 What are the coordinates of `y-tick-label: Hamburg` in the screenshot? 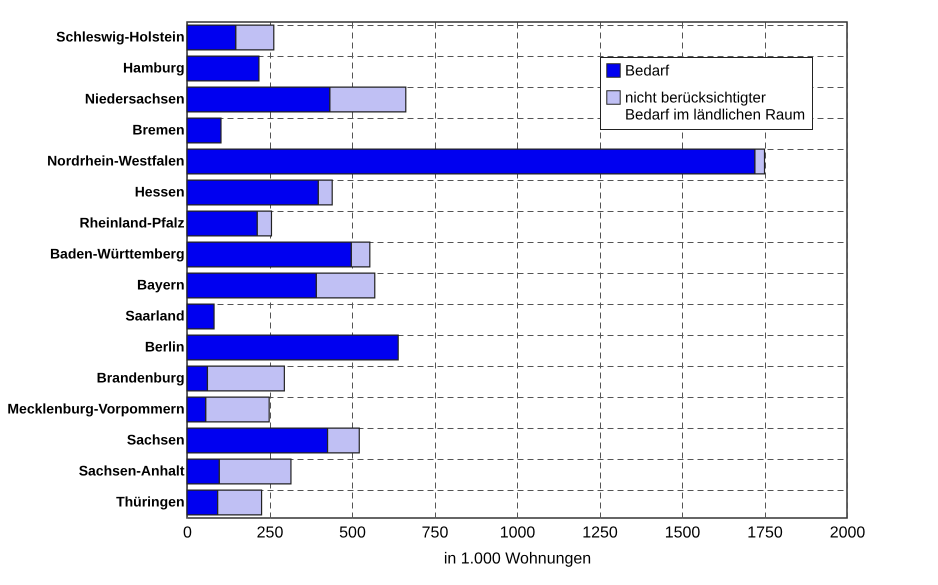 It's located at (153, 68).